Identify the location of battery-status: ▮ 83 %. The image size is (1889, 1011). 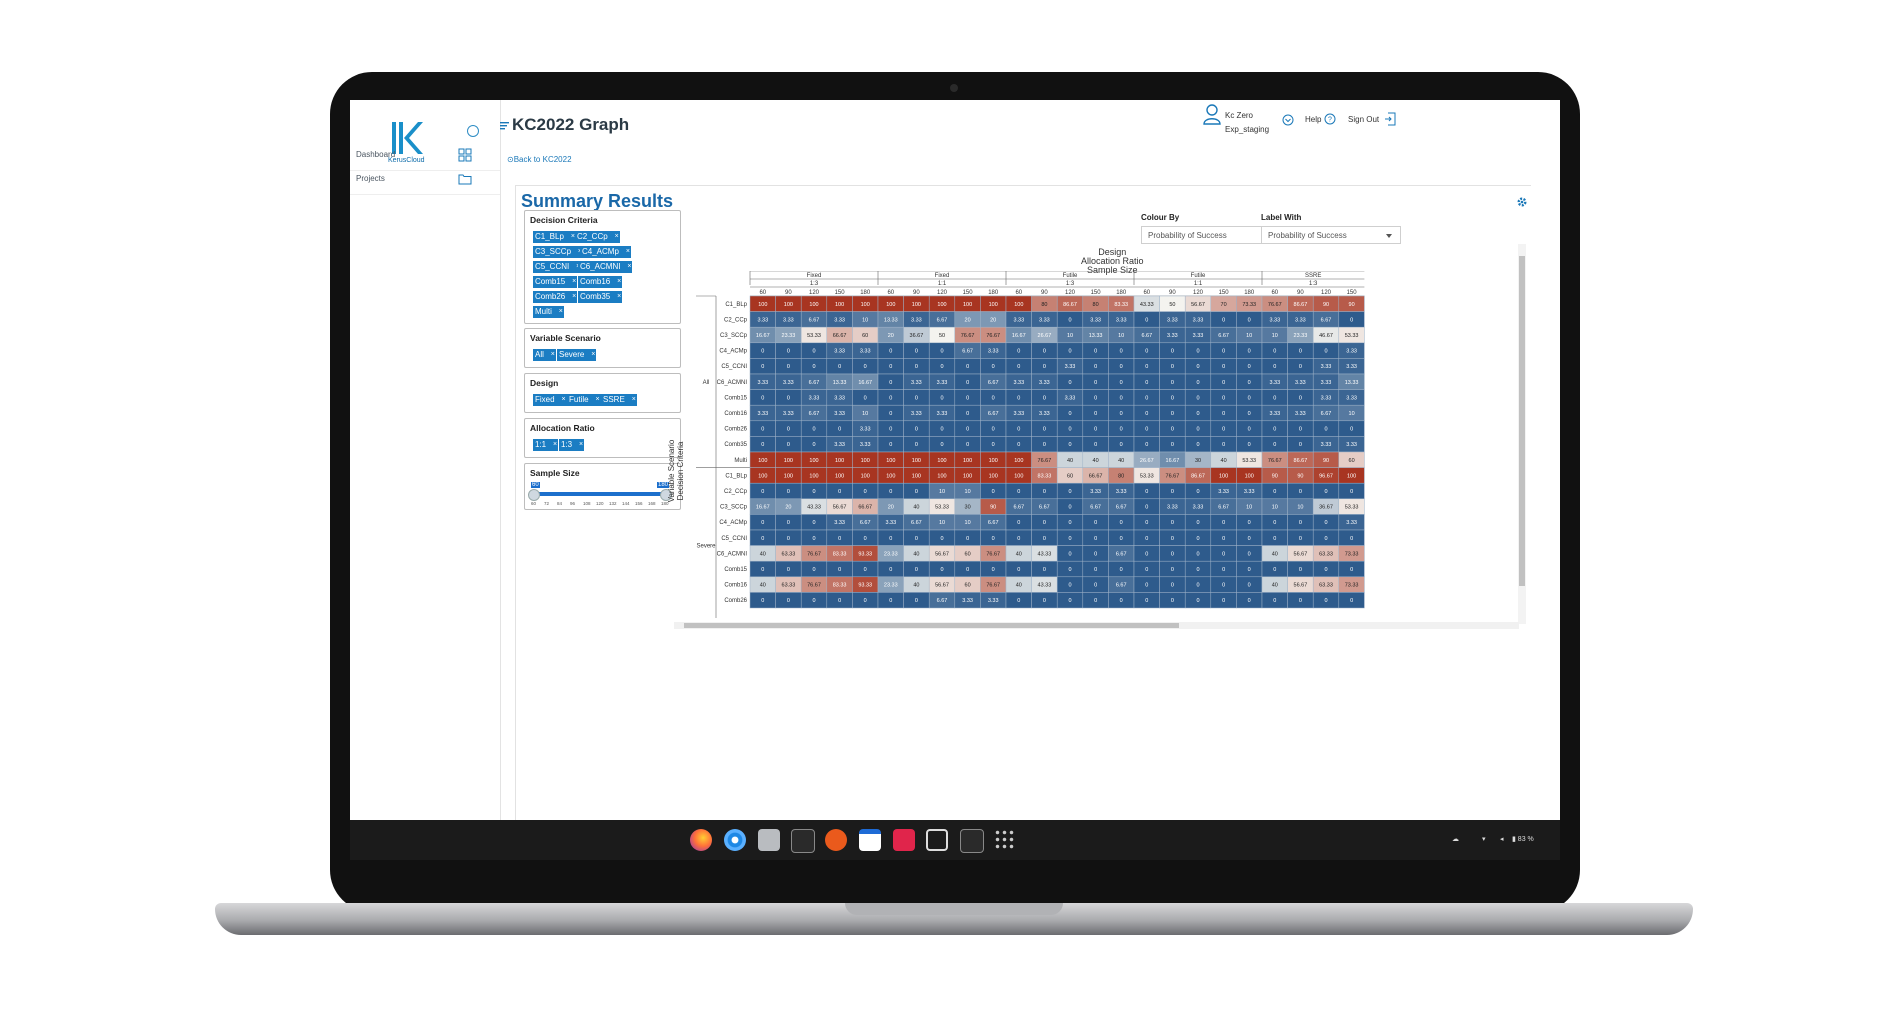
(1523, 839).